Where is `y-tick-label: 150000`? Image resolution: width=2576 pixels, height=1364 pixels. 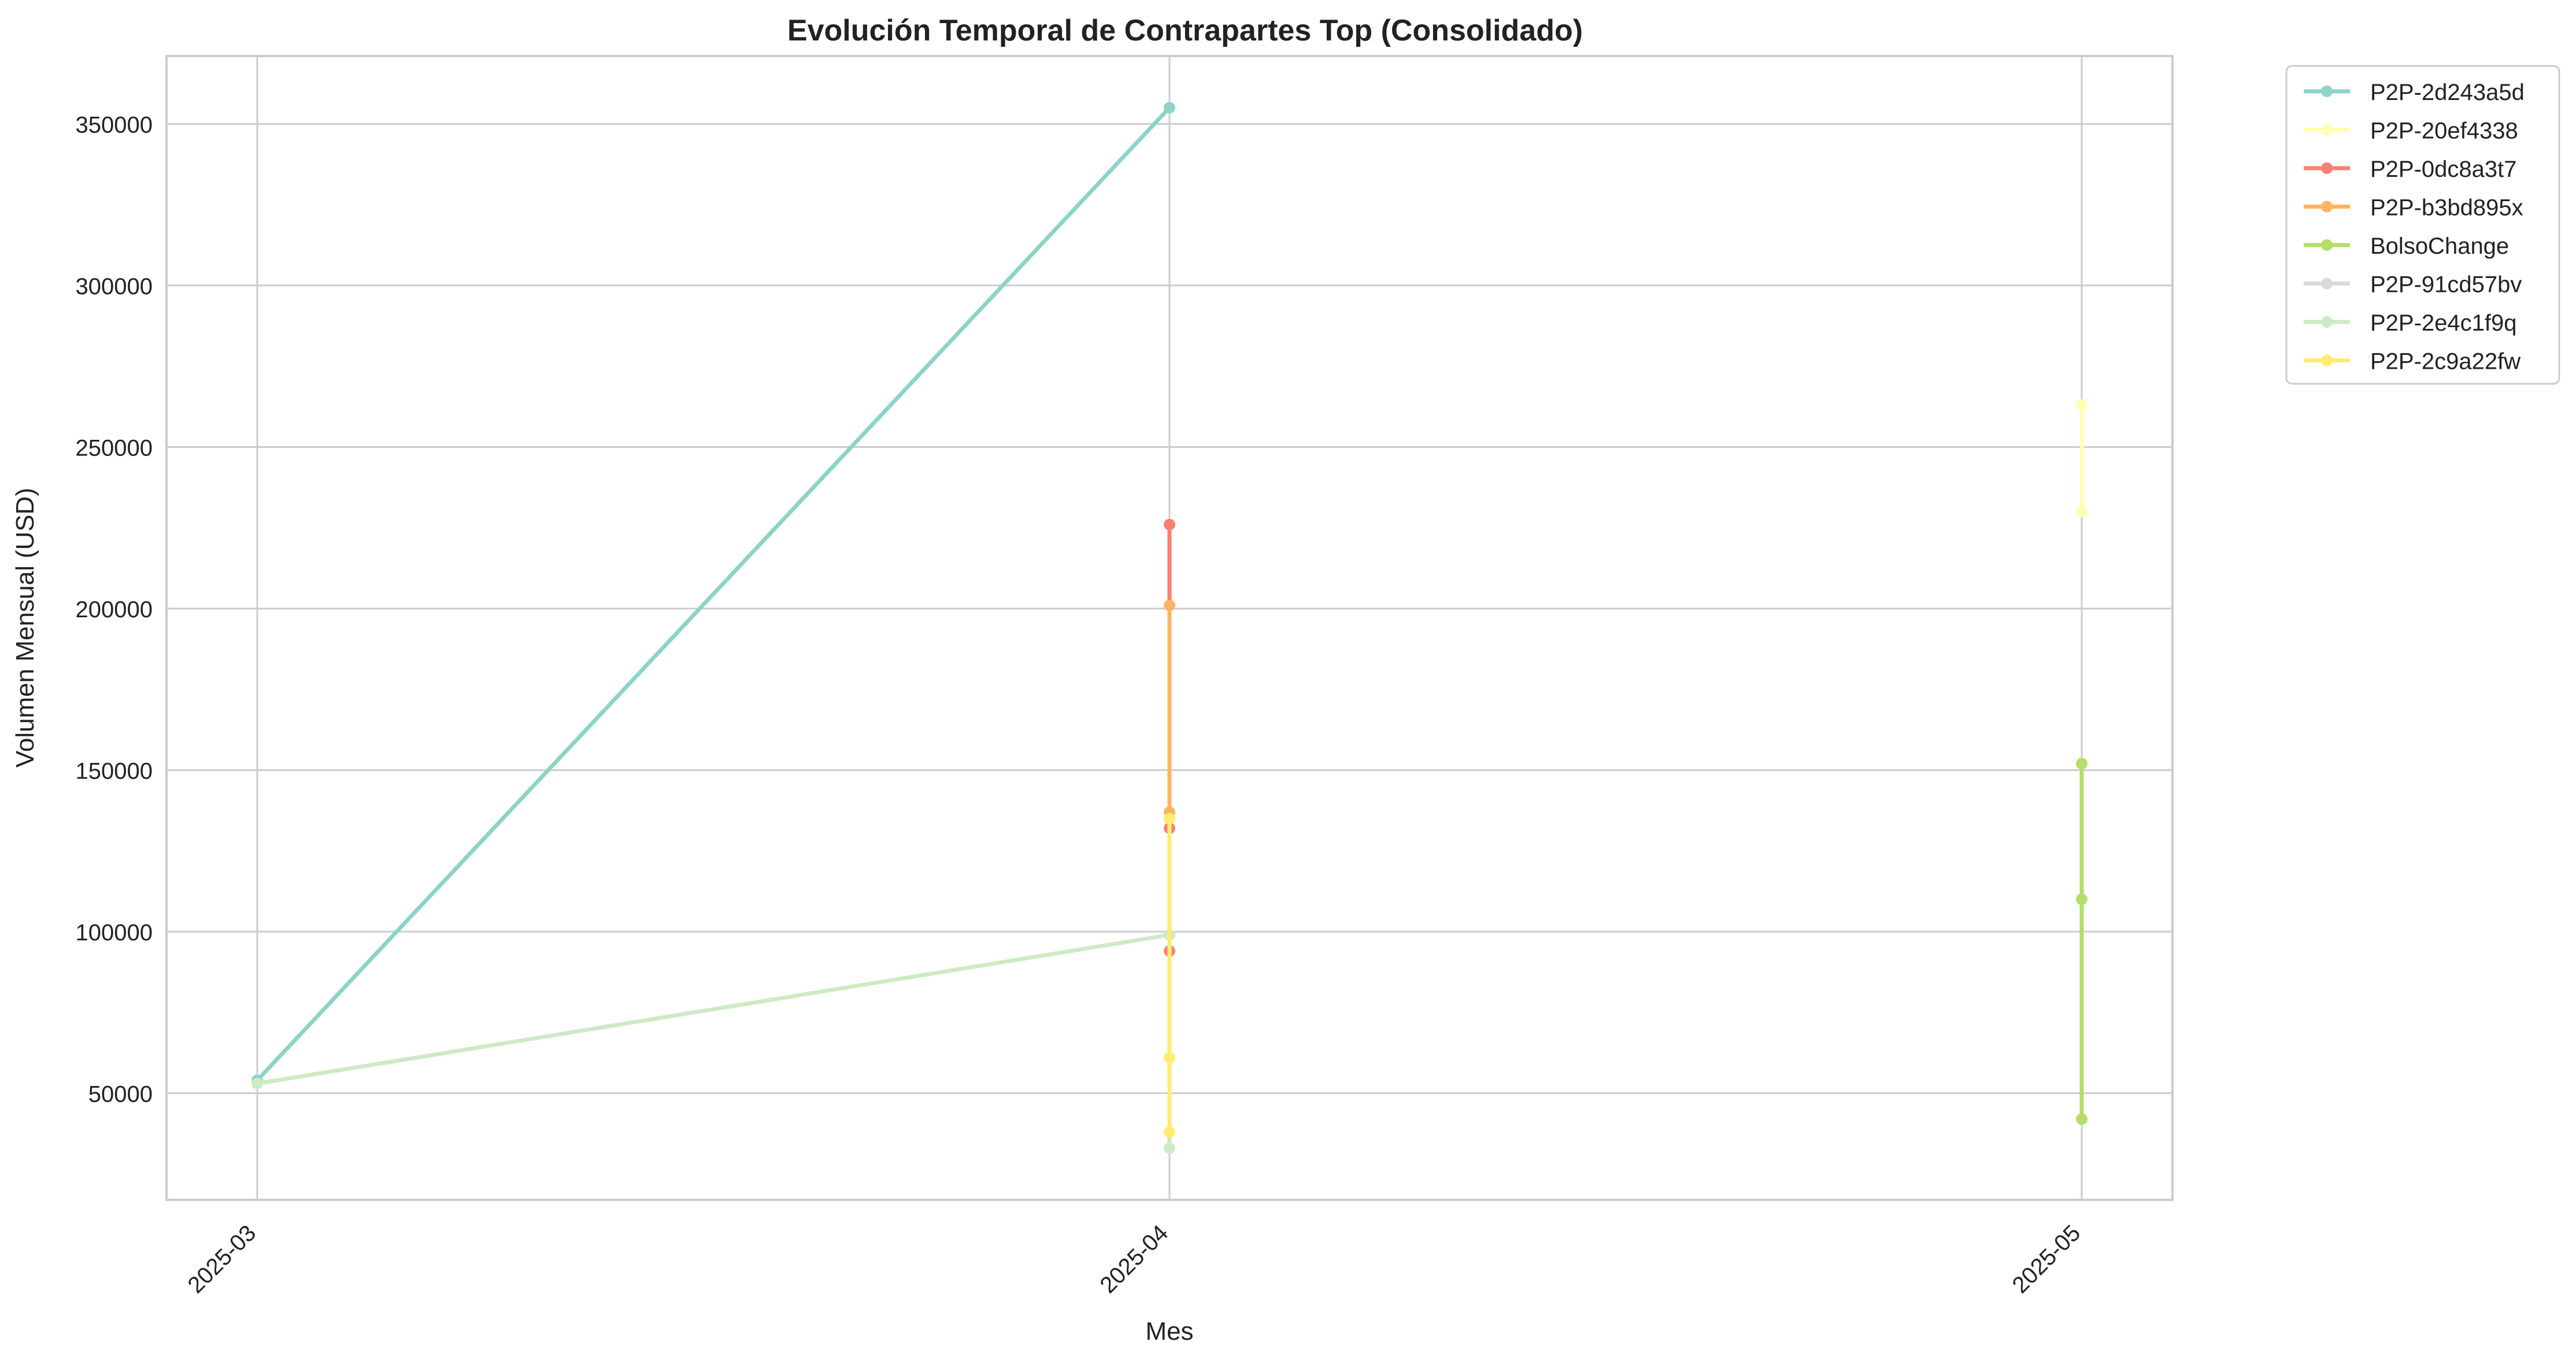
y-tick-label: 150000 is located at coordinates (114, 771).